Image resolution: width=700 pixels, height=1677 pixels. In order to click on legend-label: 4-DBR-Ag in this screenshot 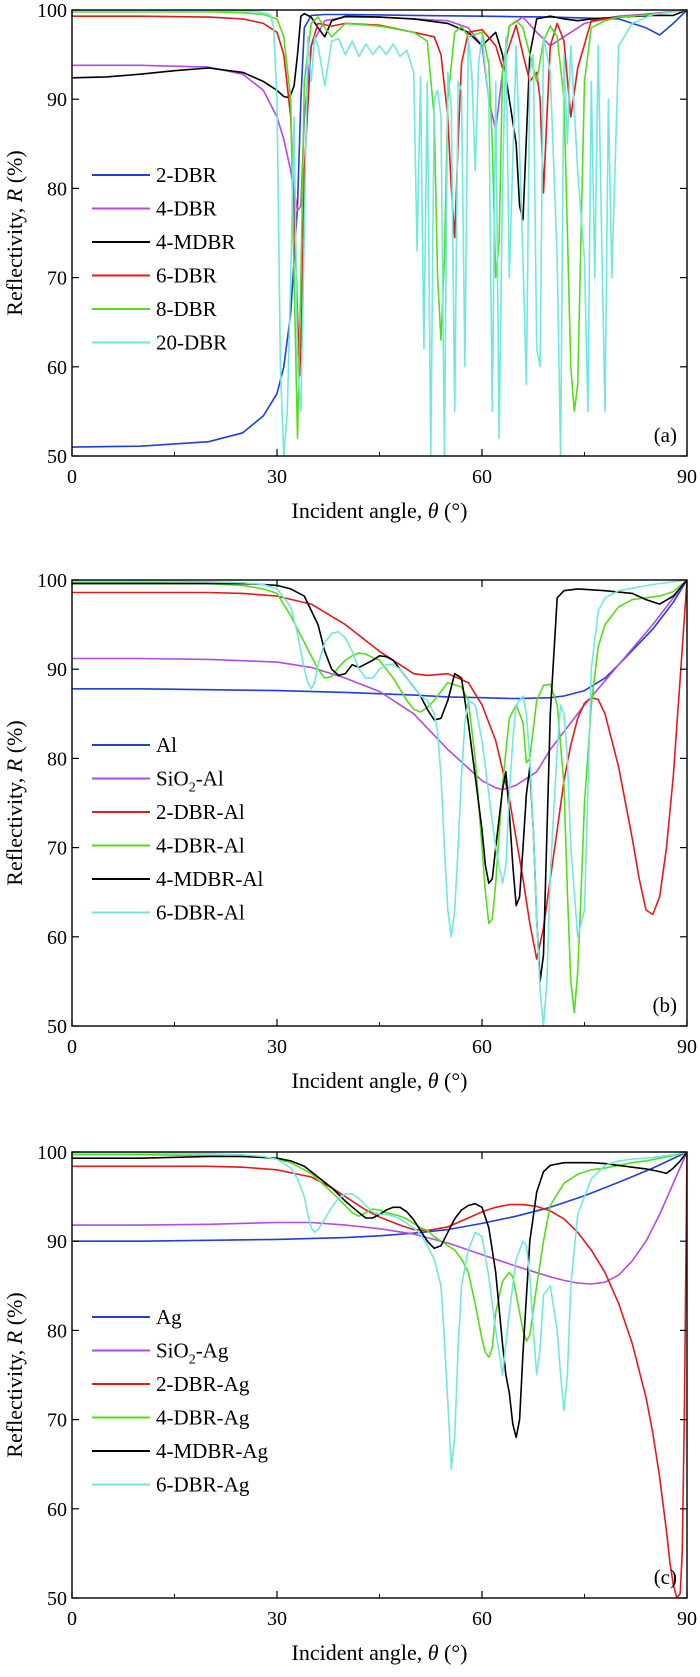, I will do `click(203, 1418)`.